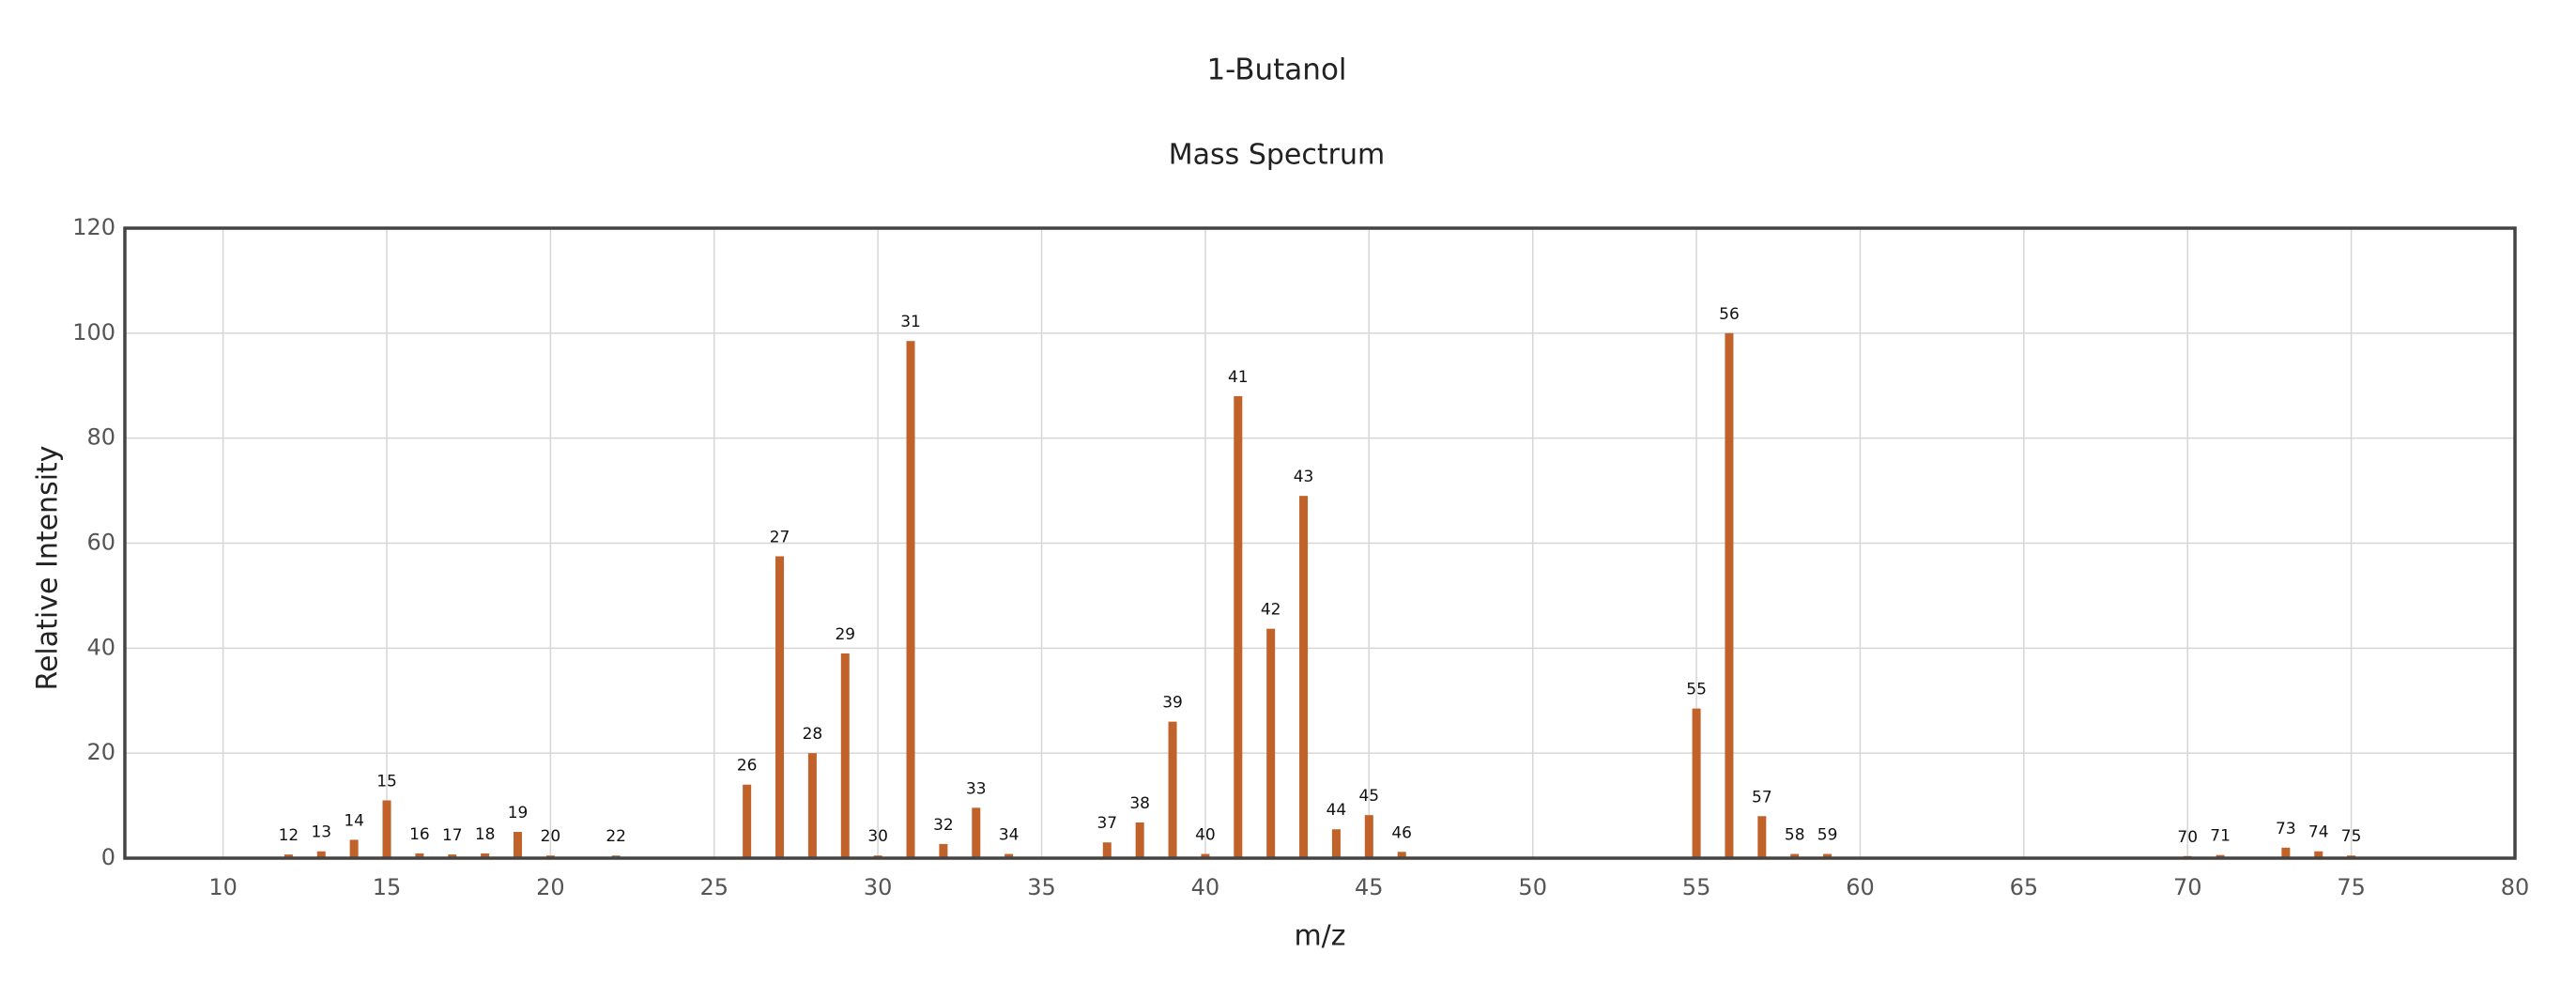 The width and height of the screenshot is (2576, 999). What do you see at coordinates (1107, 823) in the screenshot?
I see `data-label: 37` at bounding box center [1107, 823].